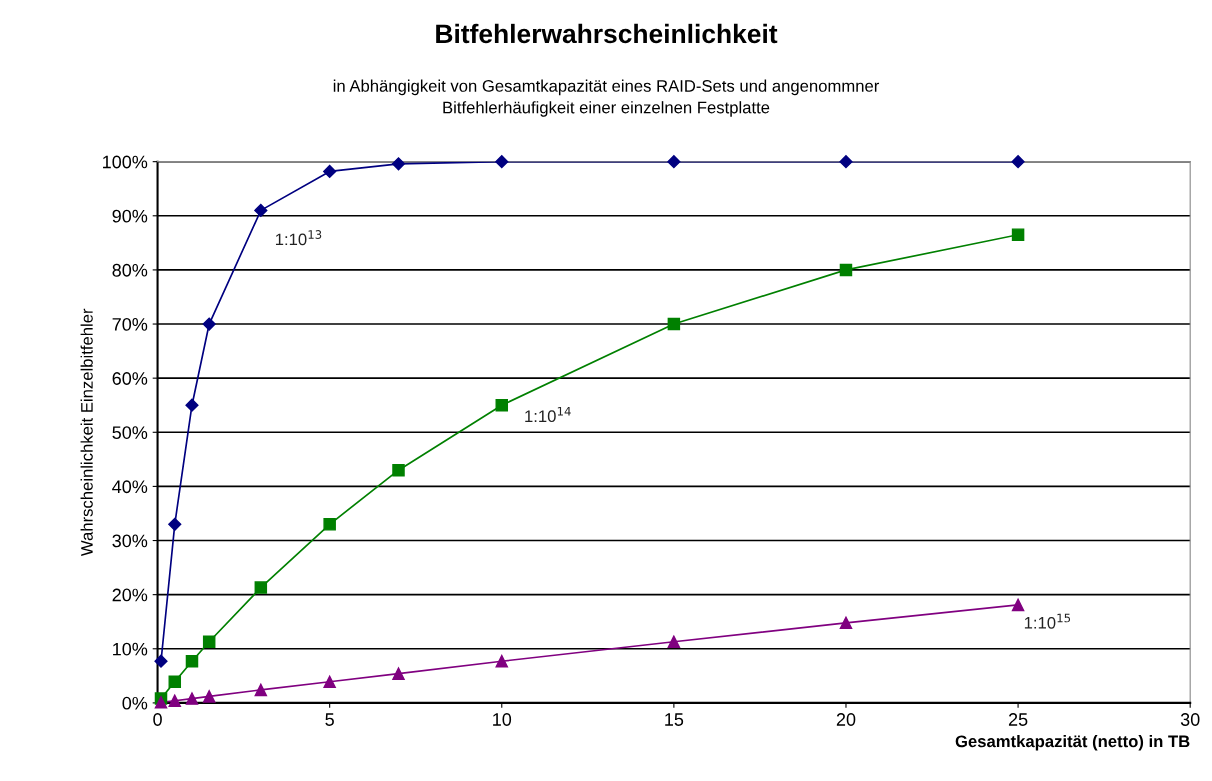  What do you see at coordinates (130, 649) in the screenshot?
I see `y-tick-label: 10%` at bounding box center [130, 649].